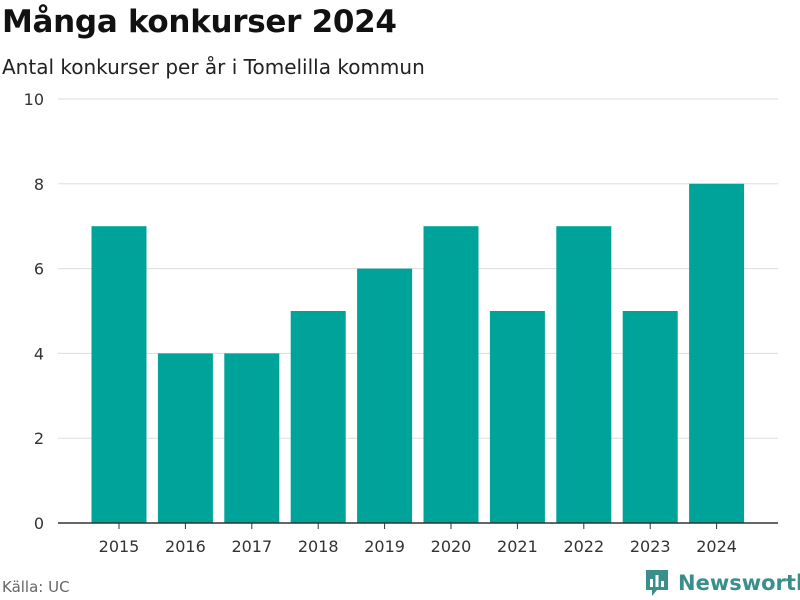 The image size is (800, 600). I want to click on bar-2015, so click(119, 374).